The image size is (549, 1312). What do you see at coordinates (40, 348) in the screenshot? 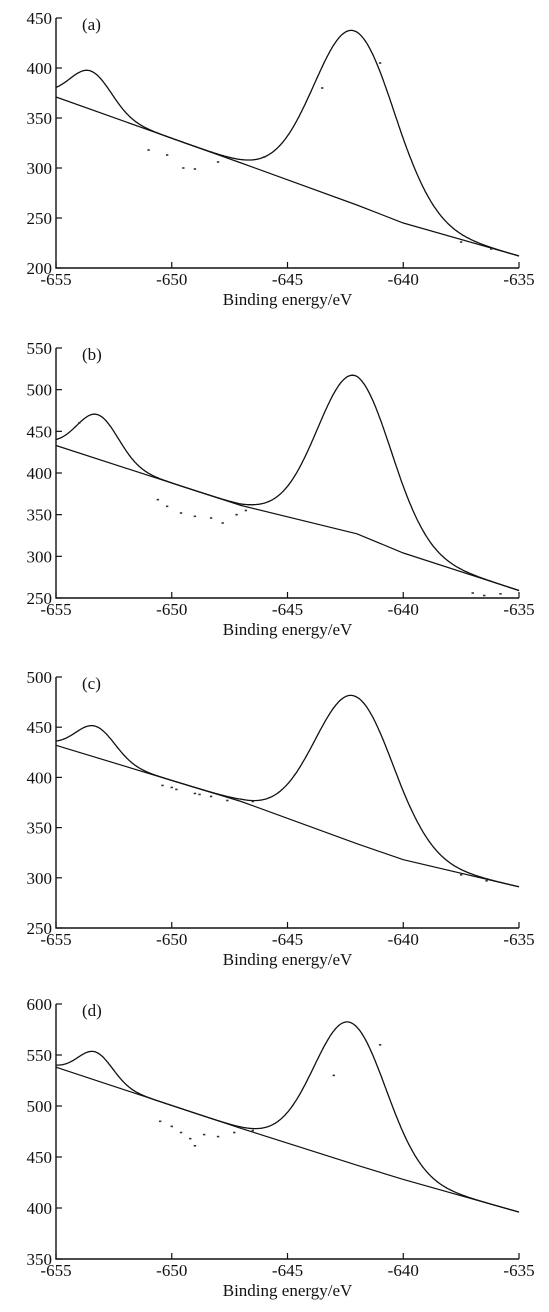
I see `y-tick-label: 550` at bounding box center [40, 348].